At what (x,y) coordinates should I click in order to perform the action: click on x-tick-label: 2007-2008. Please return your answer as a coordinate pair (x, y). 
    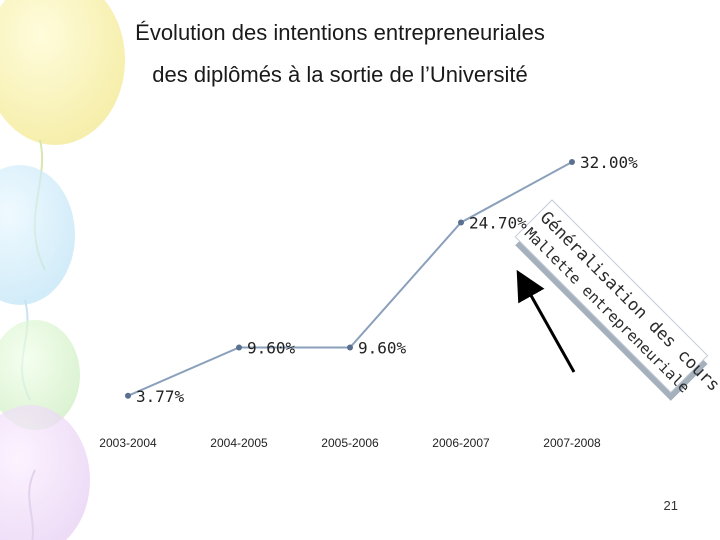
    Looking at the image, I should click on (572, 443).